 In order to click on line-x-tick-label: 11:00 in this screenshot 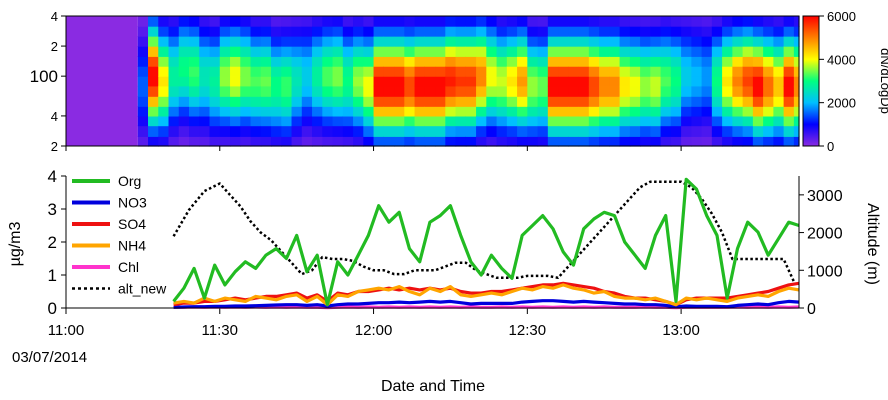, I will do `click(66, 330)`.